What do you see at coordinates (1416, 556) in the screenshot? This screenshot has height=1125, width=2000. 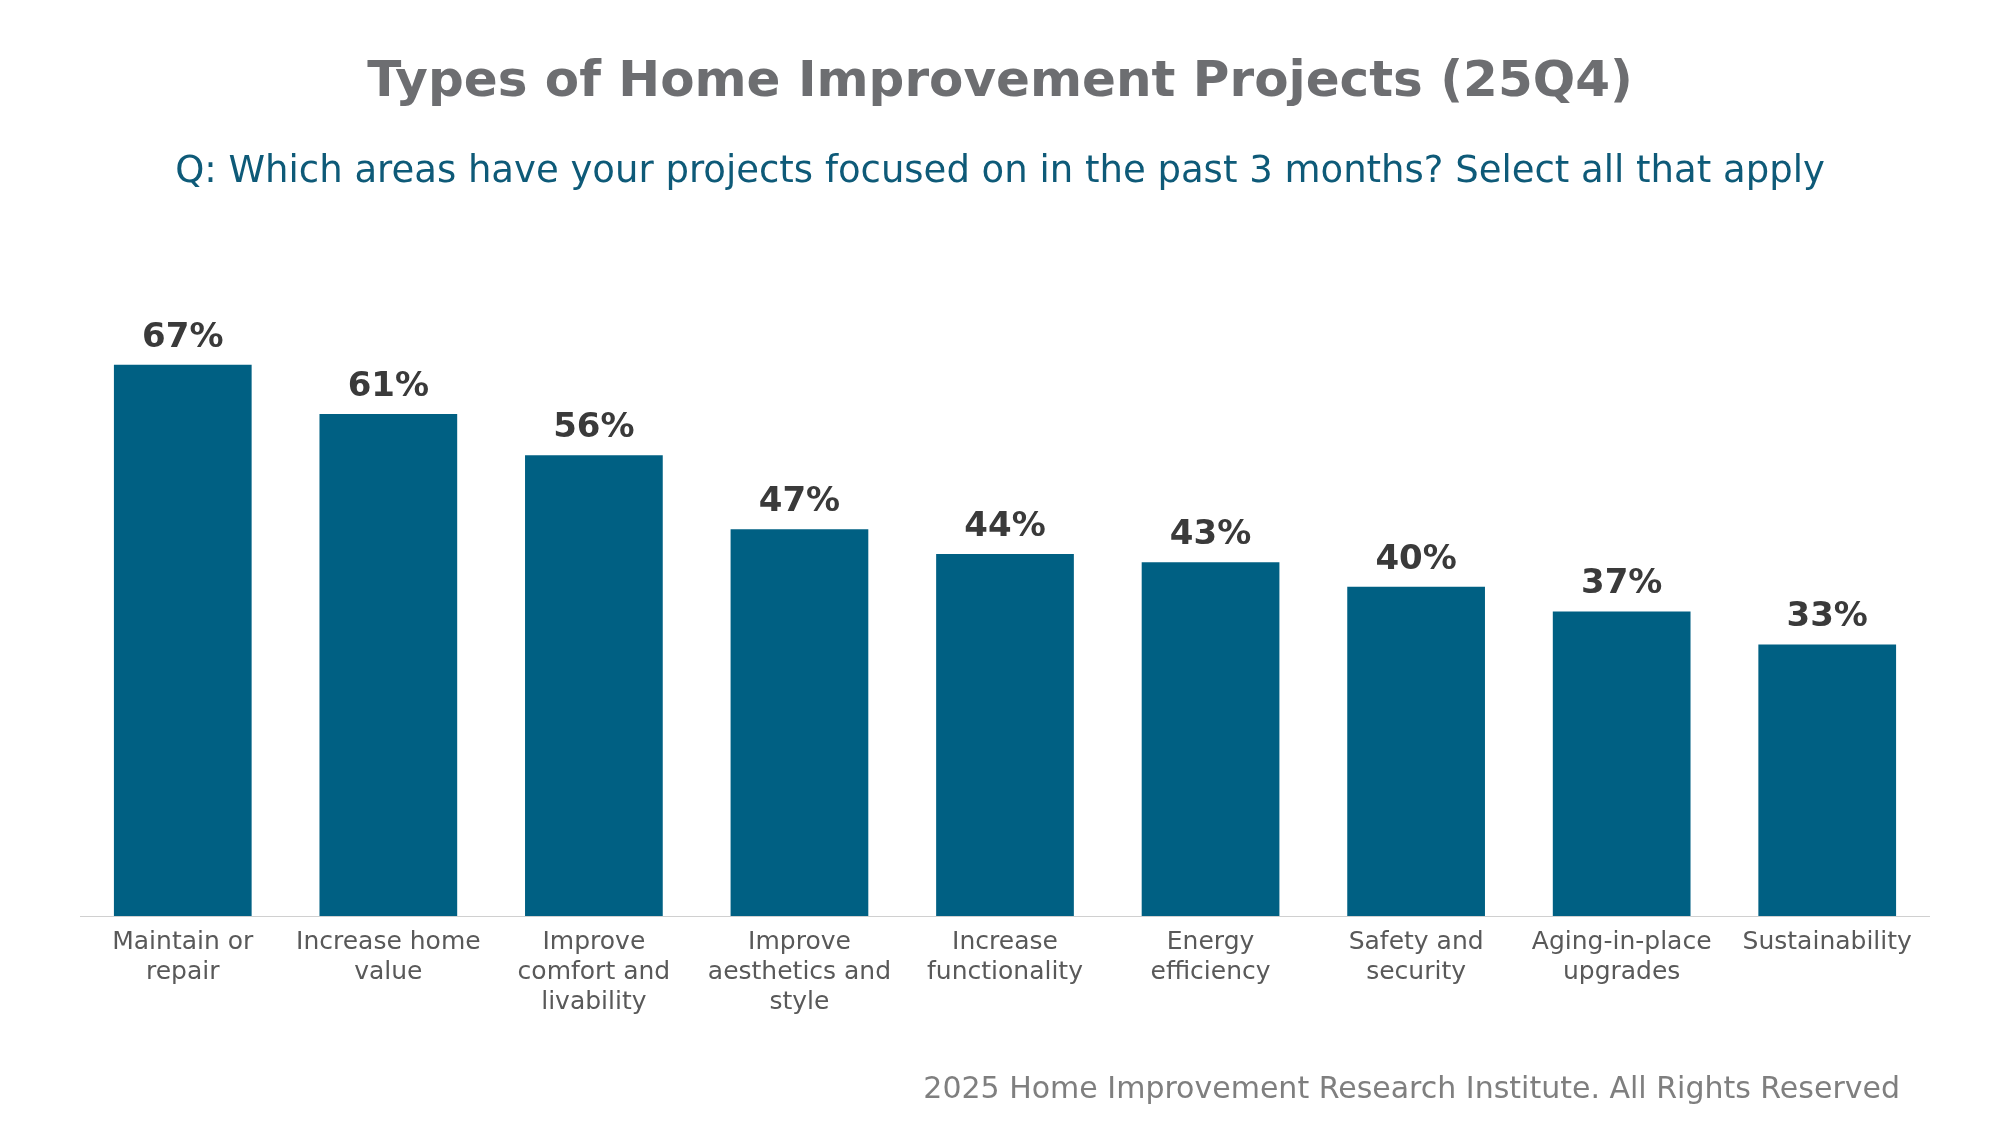 I see `data-label: 40%` at bounding box center [1416, 556].